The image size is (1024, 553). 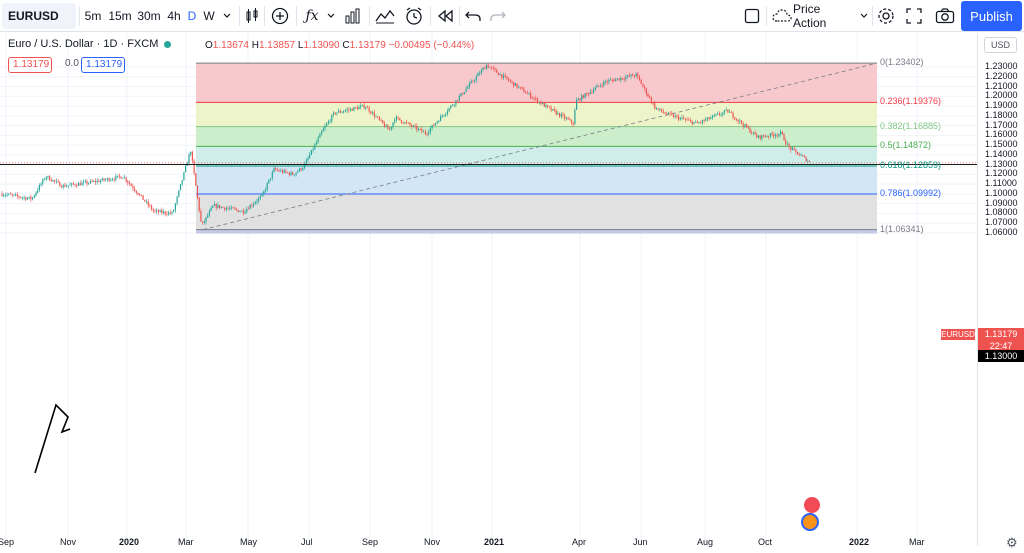 I want to click on axis-settings-gear-icon: ⚙, so click(x=1012, y=542).